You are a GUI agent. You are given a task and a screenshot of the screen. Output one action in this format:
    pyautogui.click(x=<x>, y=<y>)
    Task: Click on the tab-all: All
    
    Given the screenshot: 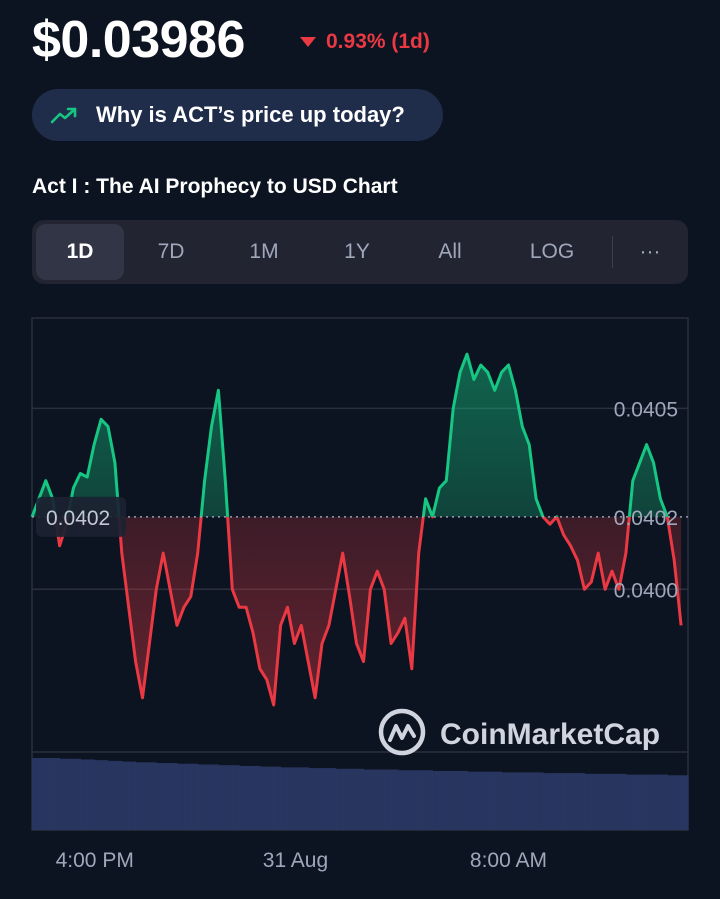 What is the action you would take?
    pyautogui.click(x=450, y=251)
    